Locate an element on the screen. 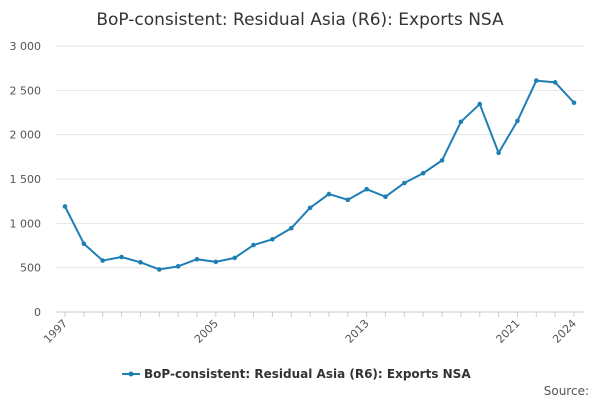 This screenshot has width=600, height=400. source-label: Source: is located at coordinates (566, 391).